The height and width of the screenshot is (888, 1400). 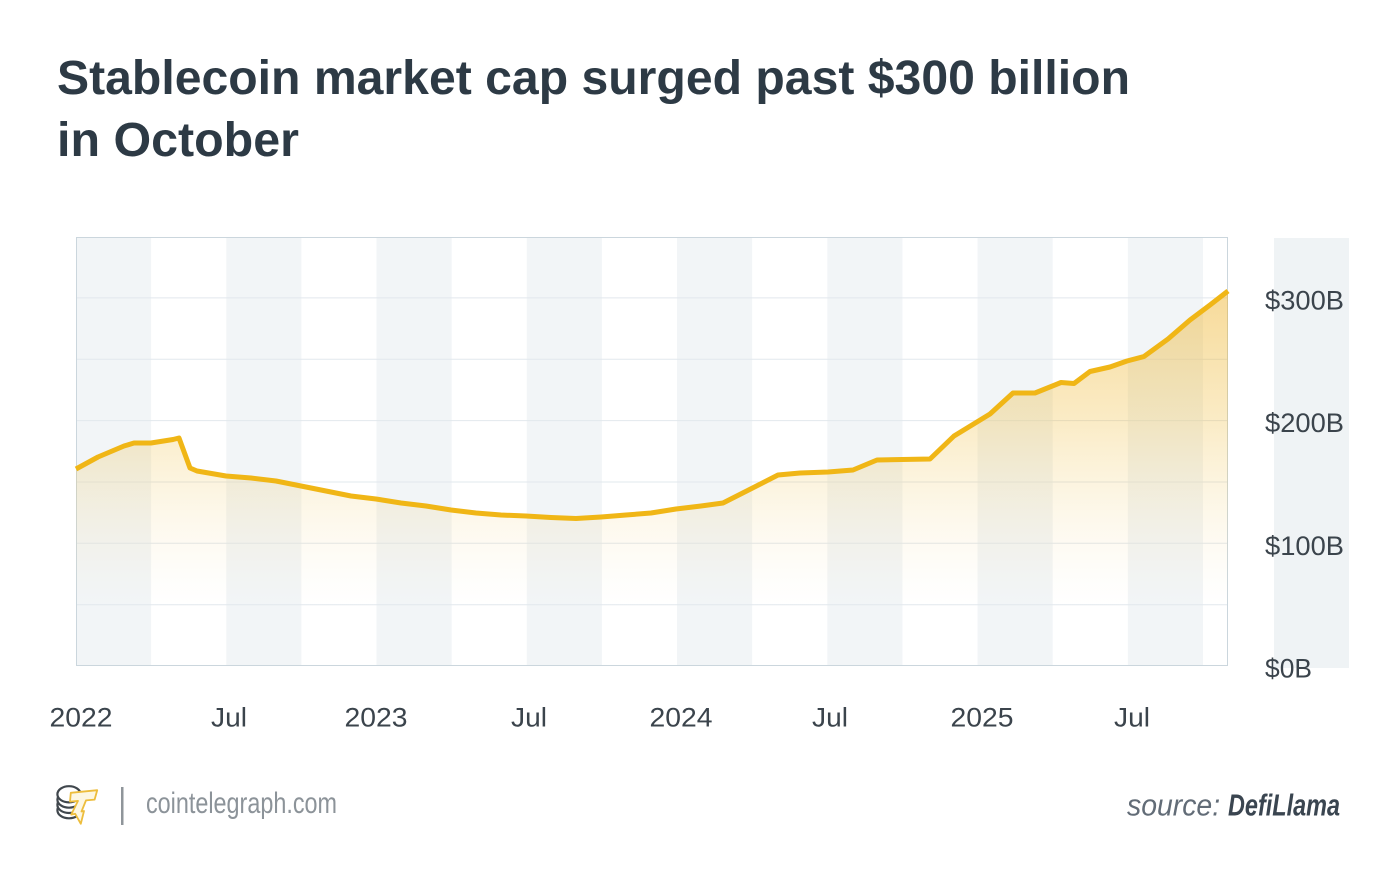 I want to click on svg-text: $300B, so click(x=1304, y=301).